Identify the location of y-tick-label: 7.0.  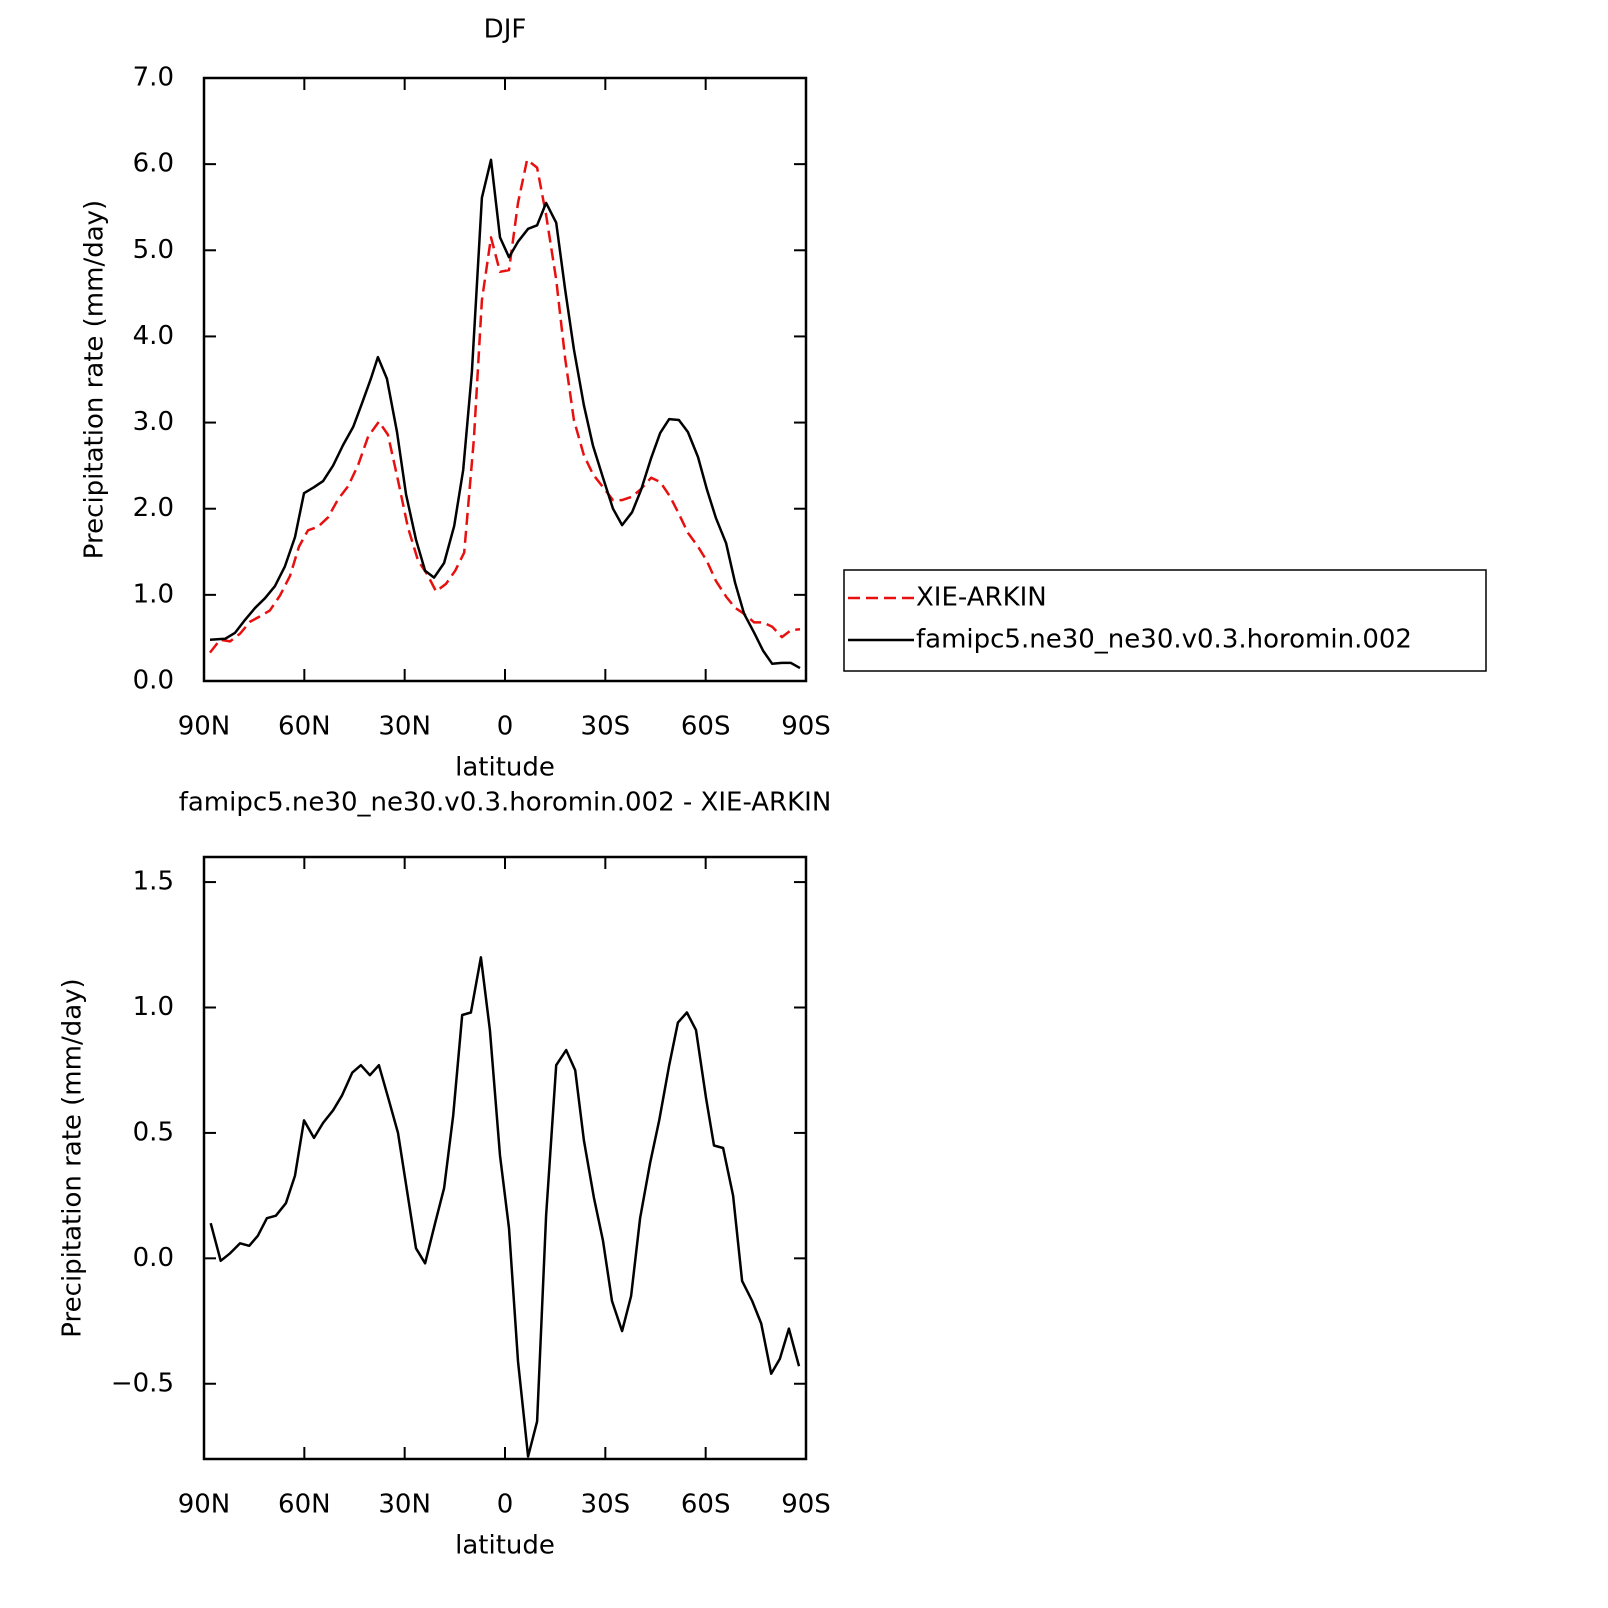
(153, 78).